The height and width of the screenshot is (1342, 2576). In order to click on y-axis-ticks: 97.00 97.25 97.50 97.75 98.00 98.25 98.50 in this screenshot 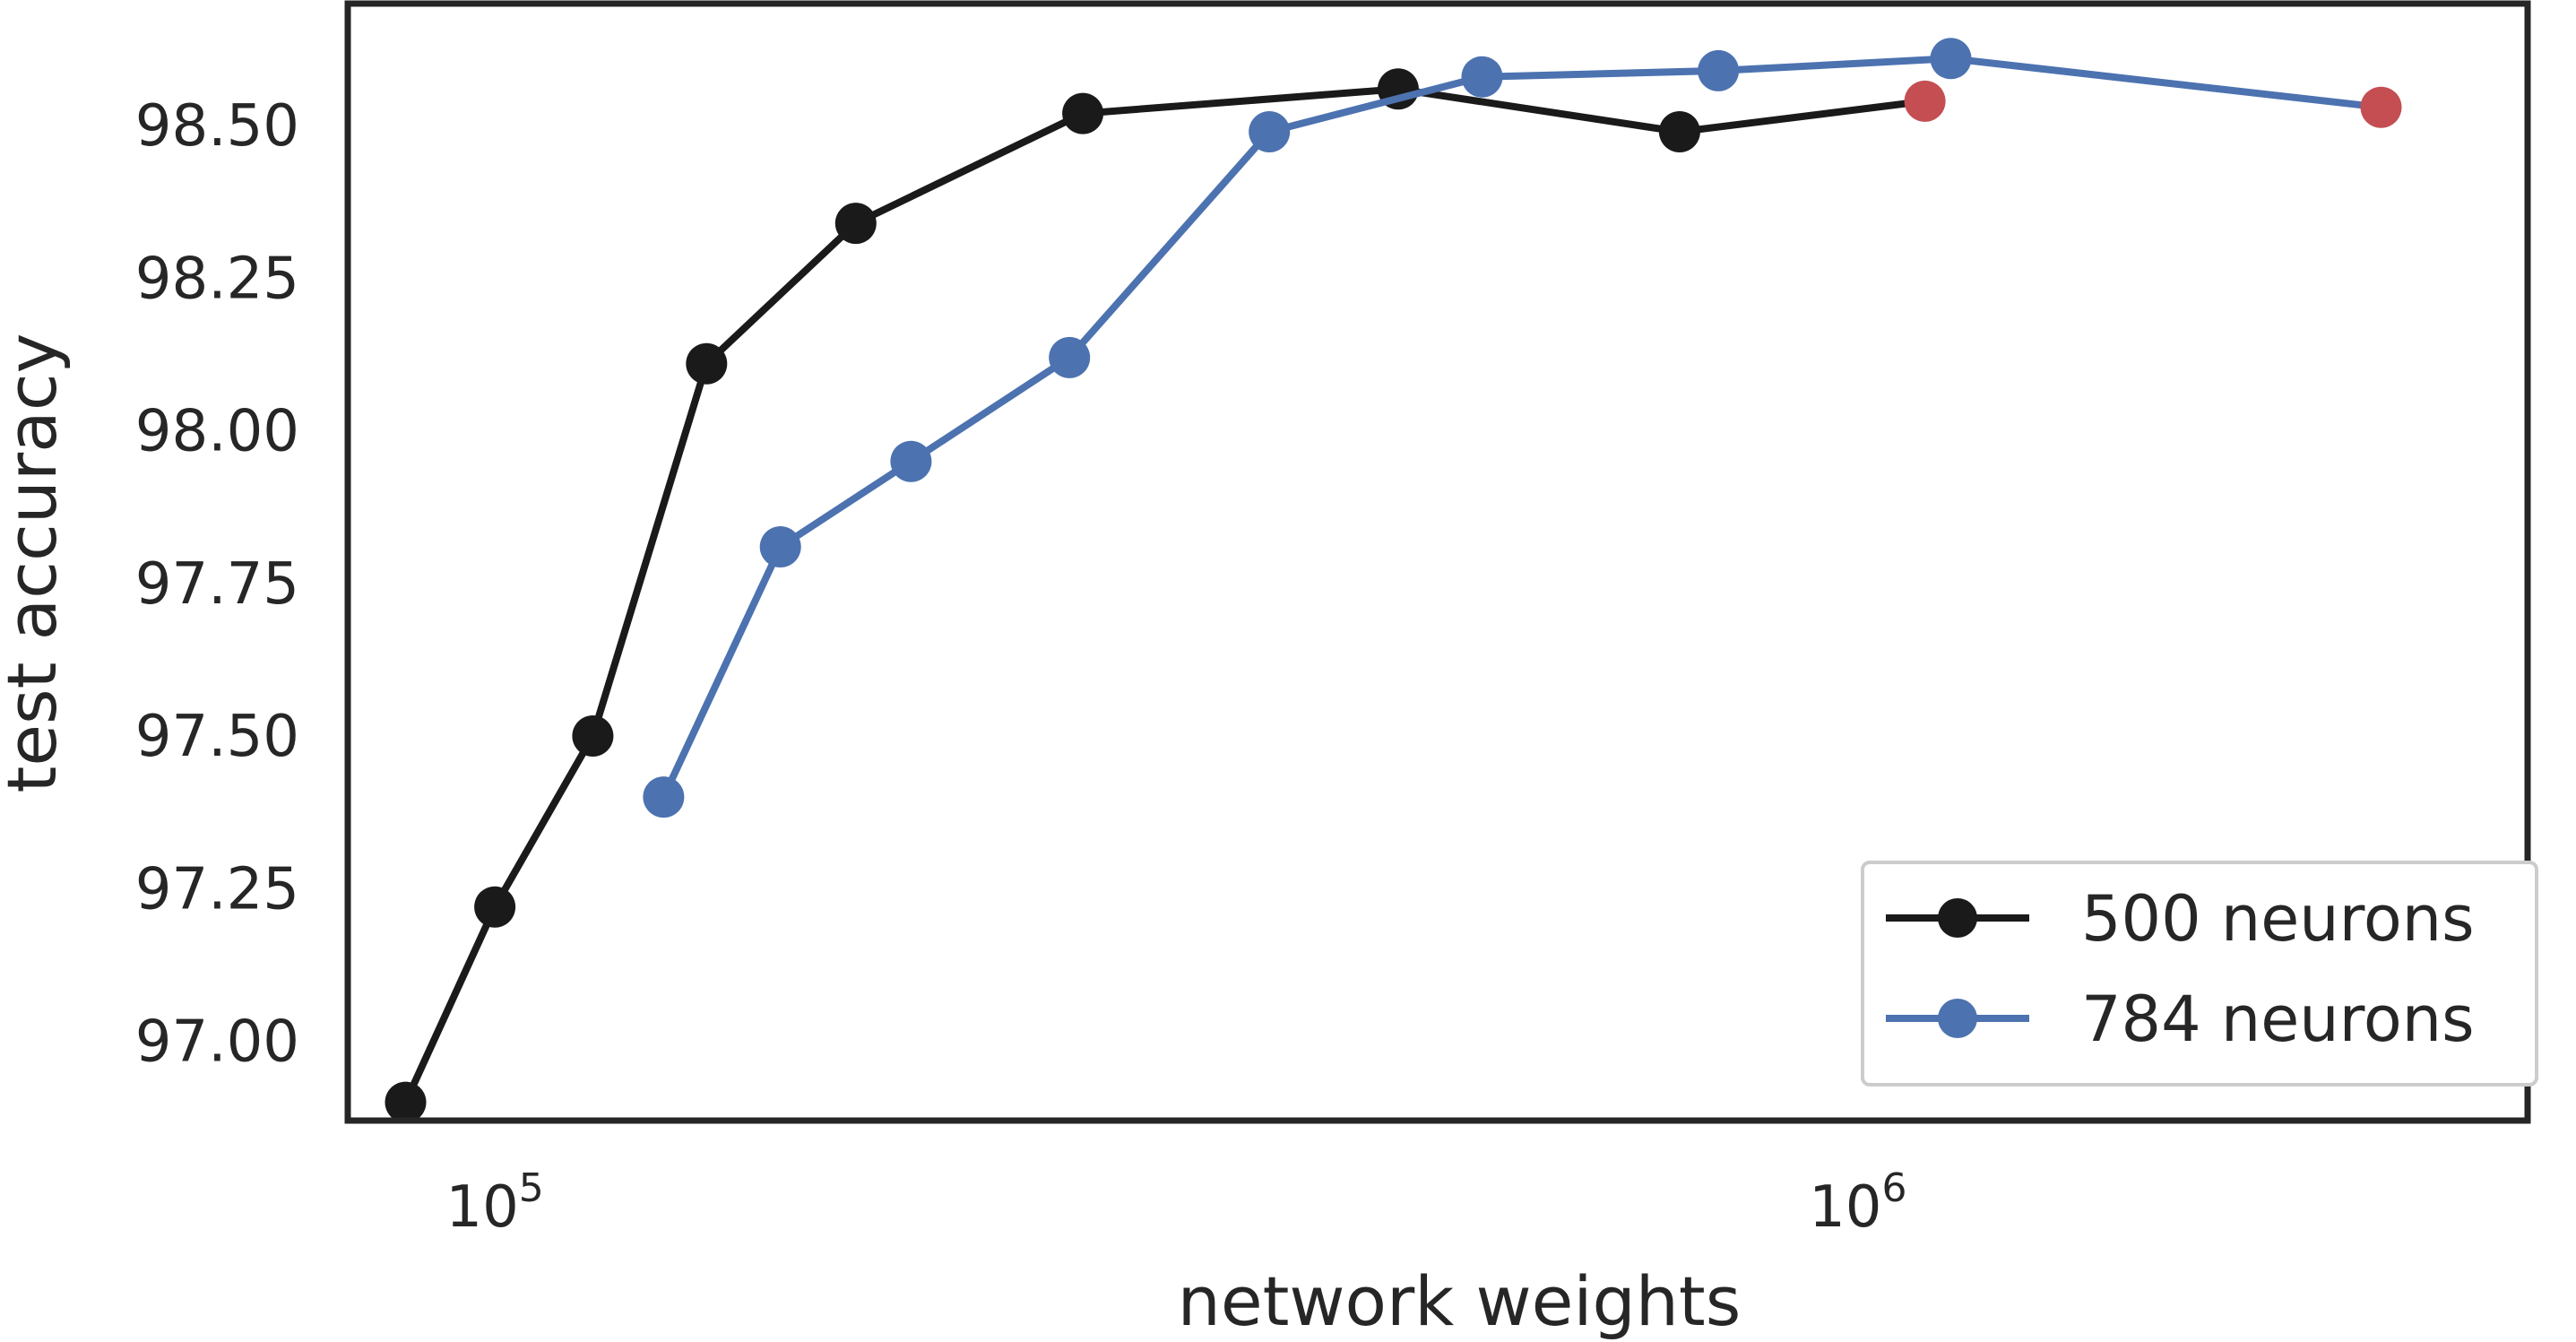, I will do `click(217, 584)`.